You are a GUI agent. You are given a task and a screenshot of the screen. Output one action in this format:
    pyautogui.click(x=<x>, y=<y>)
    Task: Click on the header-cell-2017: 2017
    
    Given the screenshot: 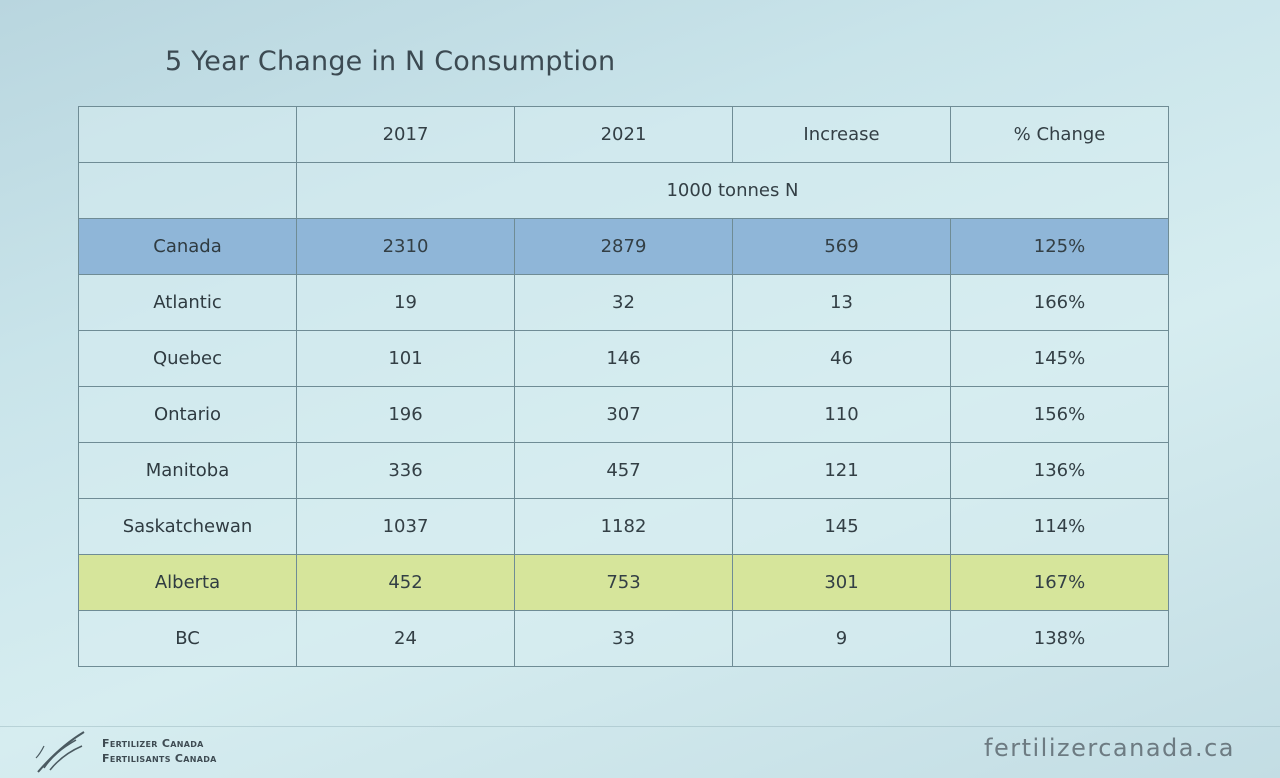 What is the action you would take?
    pyautogui.click(x=405, y=134)
    